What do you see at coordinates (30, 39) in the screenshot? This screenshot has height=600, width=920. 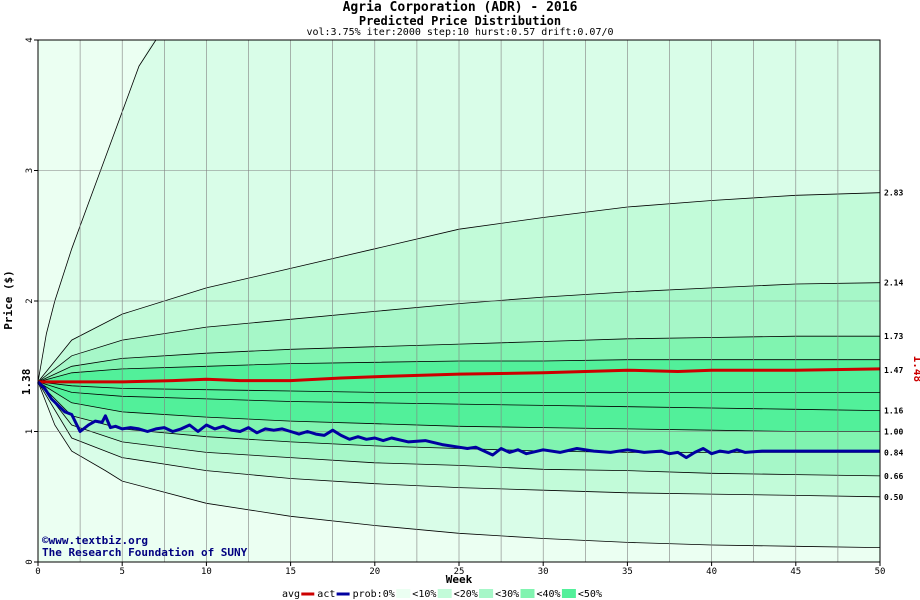 I see `y-tick-label: 4` at bounding box center [30, 39].